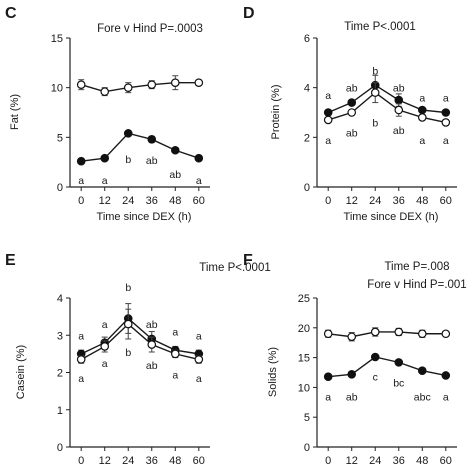  Describe the element at coordinates (304, 299) in the screenshot. I see `y-tick-label: 25` at that location.